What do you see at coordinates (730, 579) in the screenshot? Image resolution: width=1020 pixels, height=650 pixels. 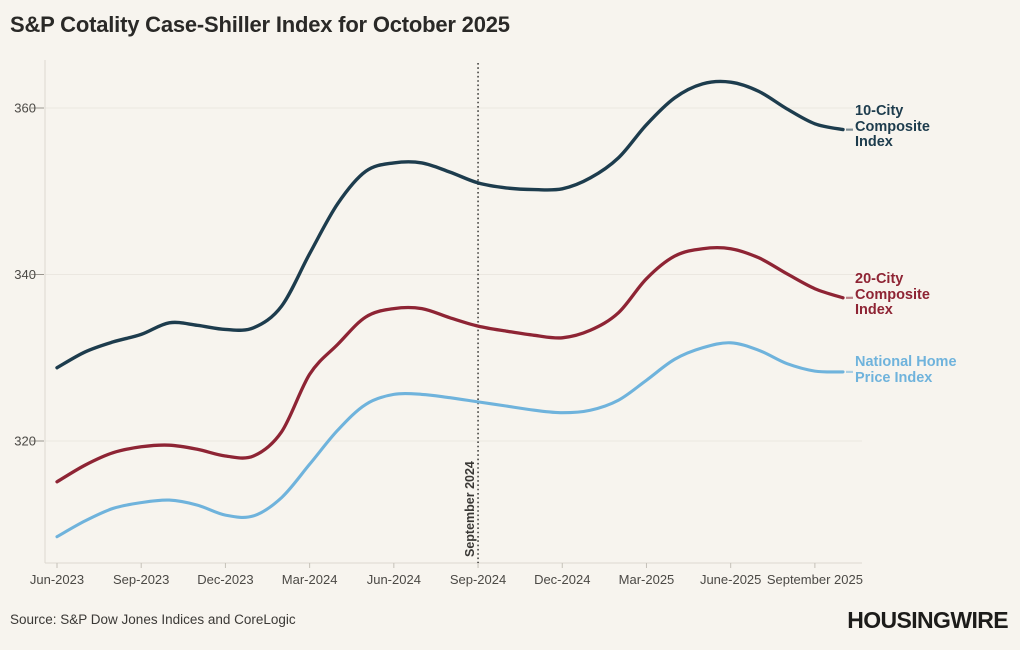 I see `x-tick-label: June-2025` at bounding box center [730, 579].